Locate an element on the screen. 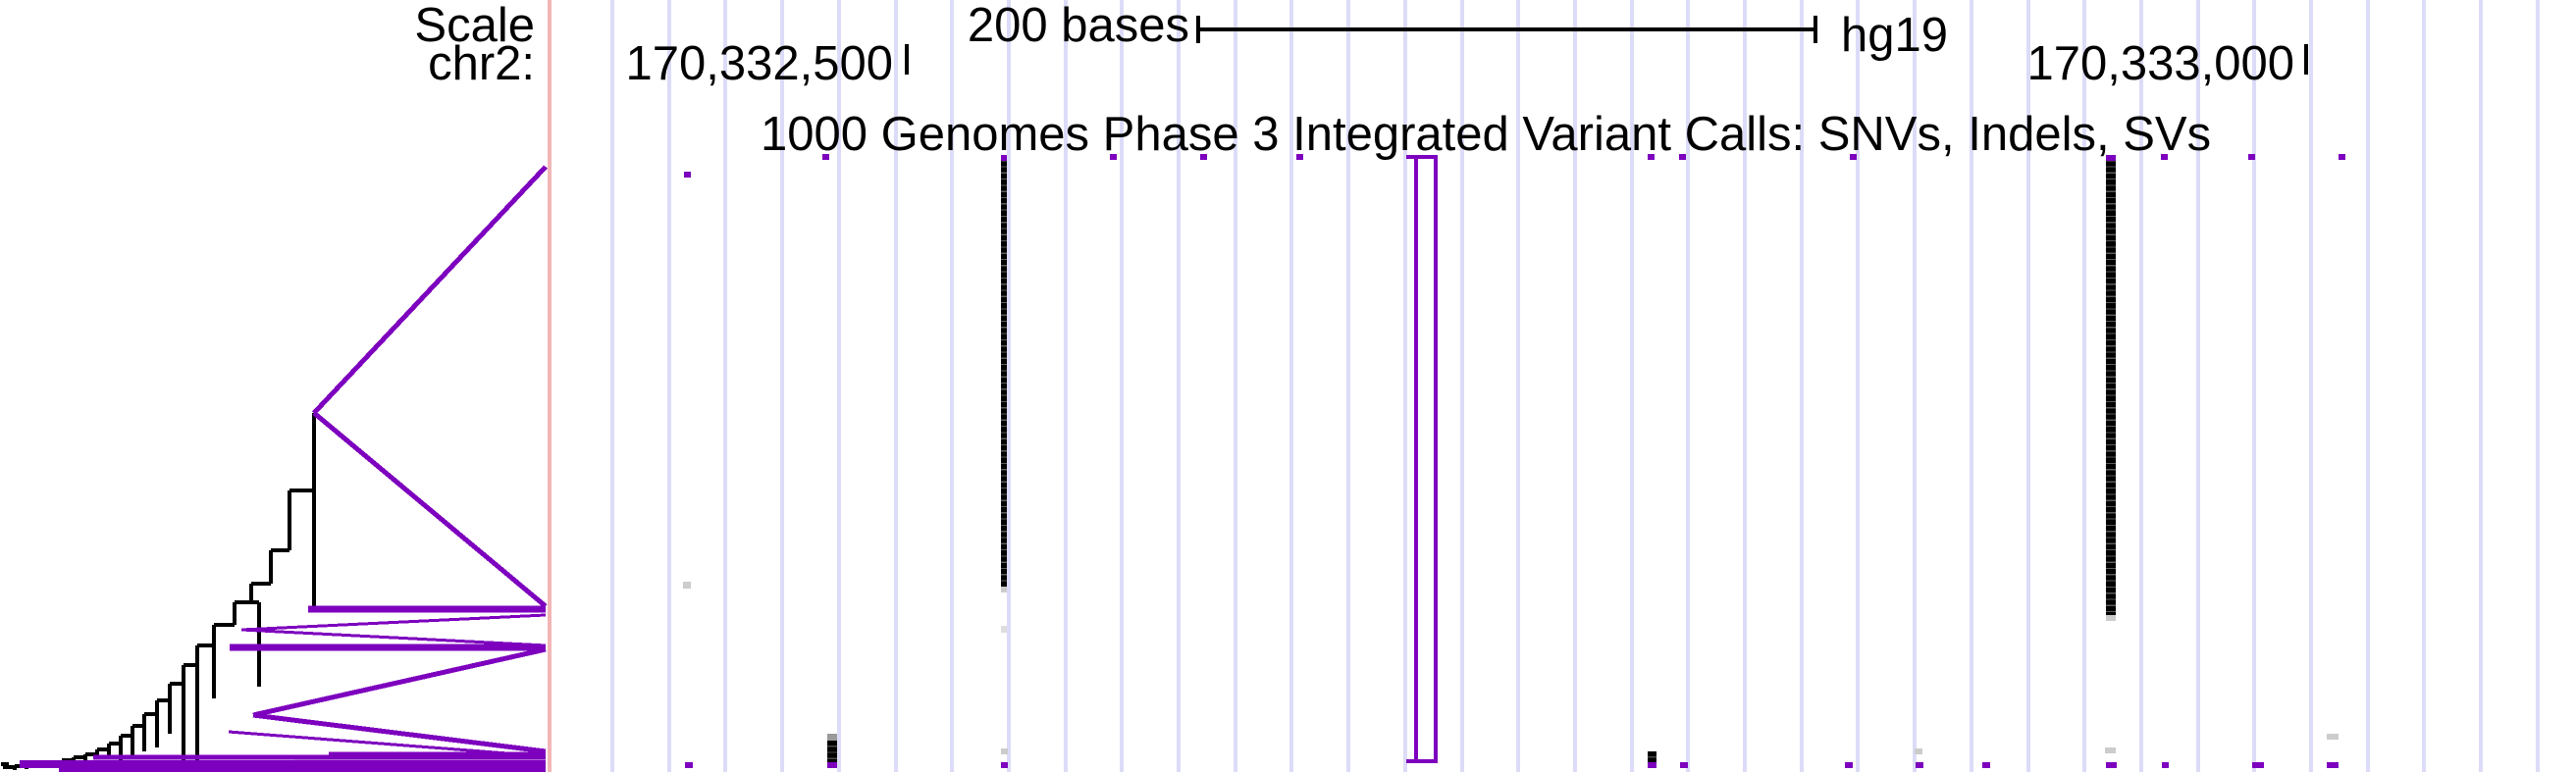  scale-bar is located at coordinates (1506, 29).